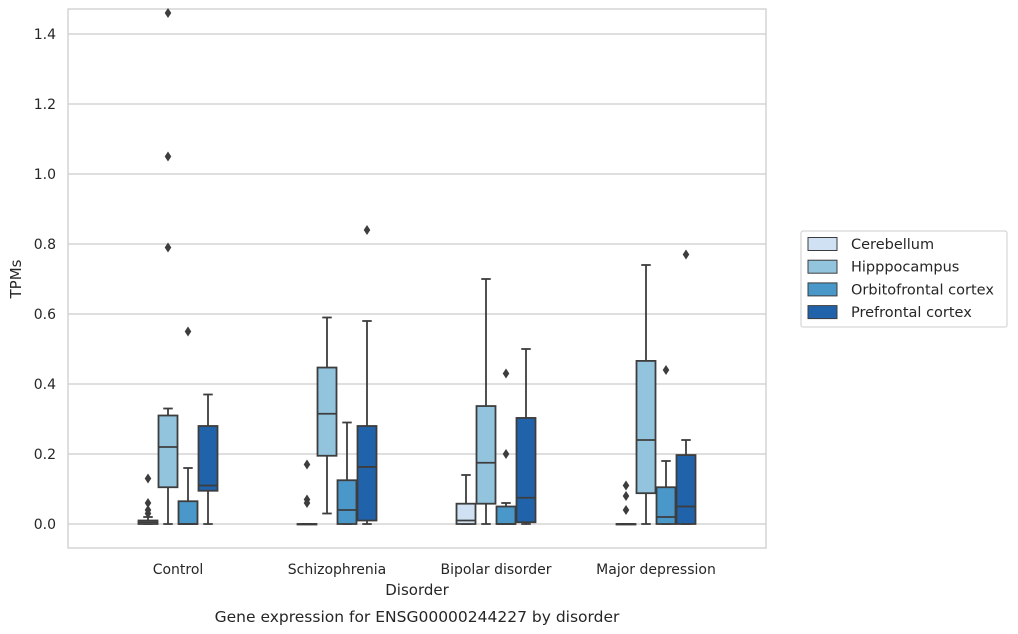  I want to click on legend-label: Prefrontal cortex, so click(911, 313).